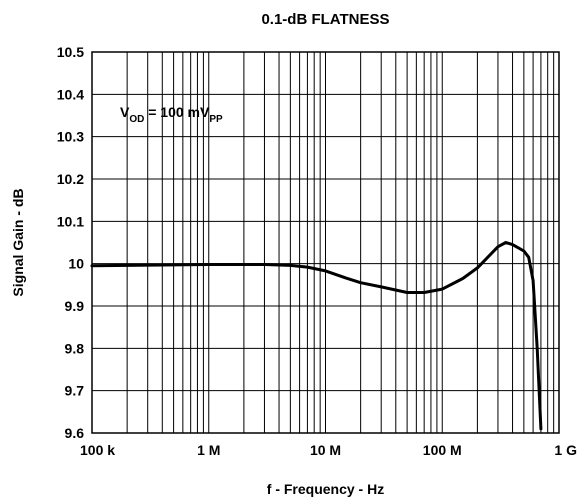  I want to click on voltage-annotation: VOD = 100 mVPP, so click(171, 114).